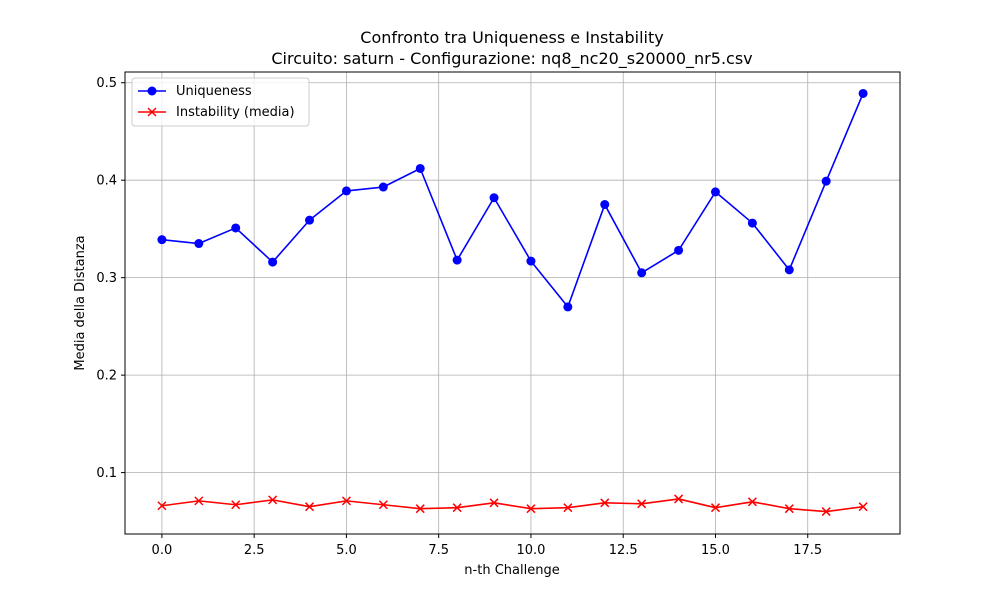 Image resolution: width=1000 pixels, height=600 pixels. Describe the element at coordinates (80, 302) in the screenshot. I see `y-axis-label: Media della Distanza` at that location.